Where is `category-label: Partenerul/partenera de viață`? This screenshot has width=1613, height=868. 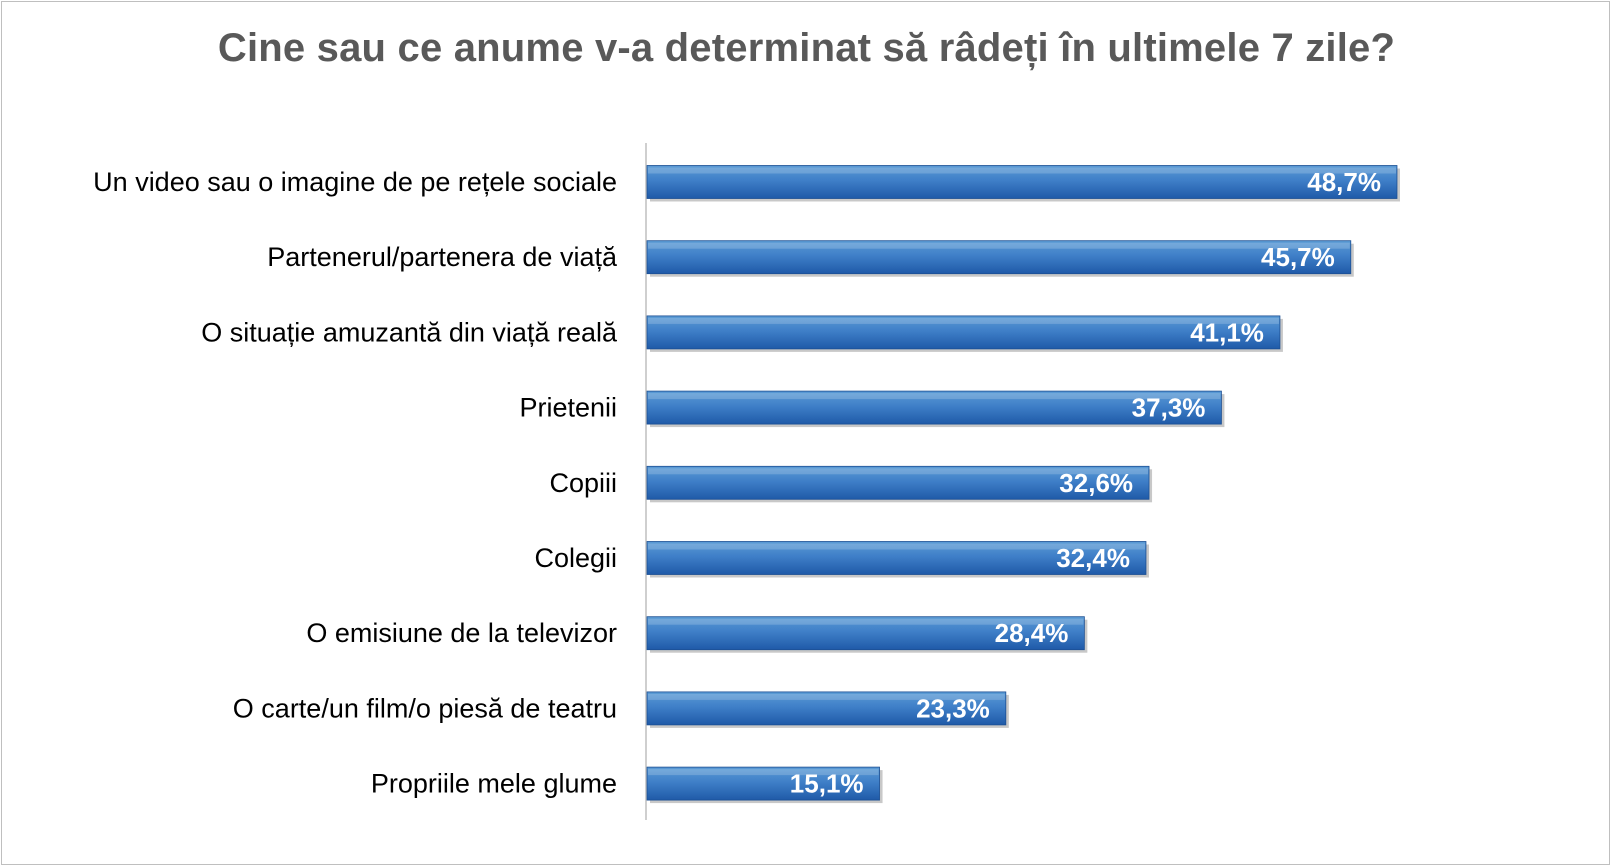
category-label: Partenerul/partenera de viață is located at coordinates (442, 257).